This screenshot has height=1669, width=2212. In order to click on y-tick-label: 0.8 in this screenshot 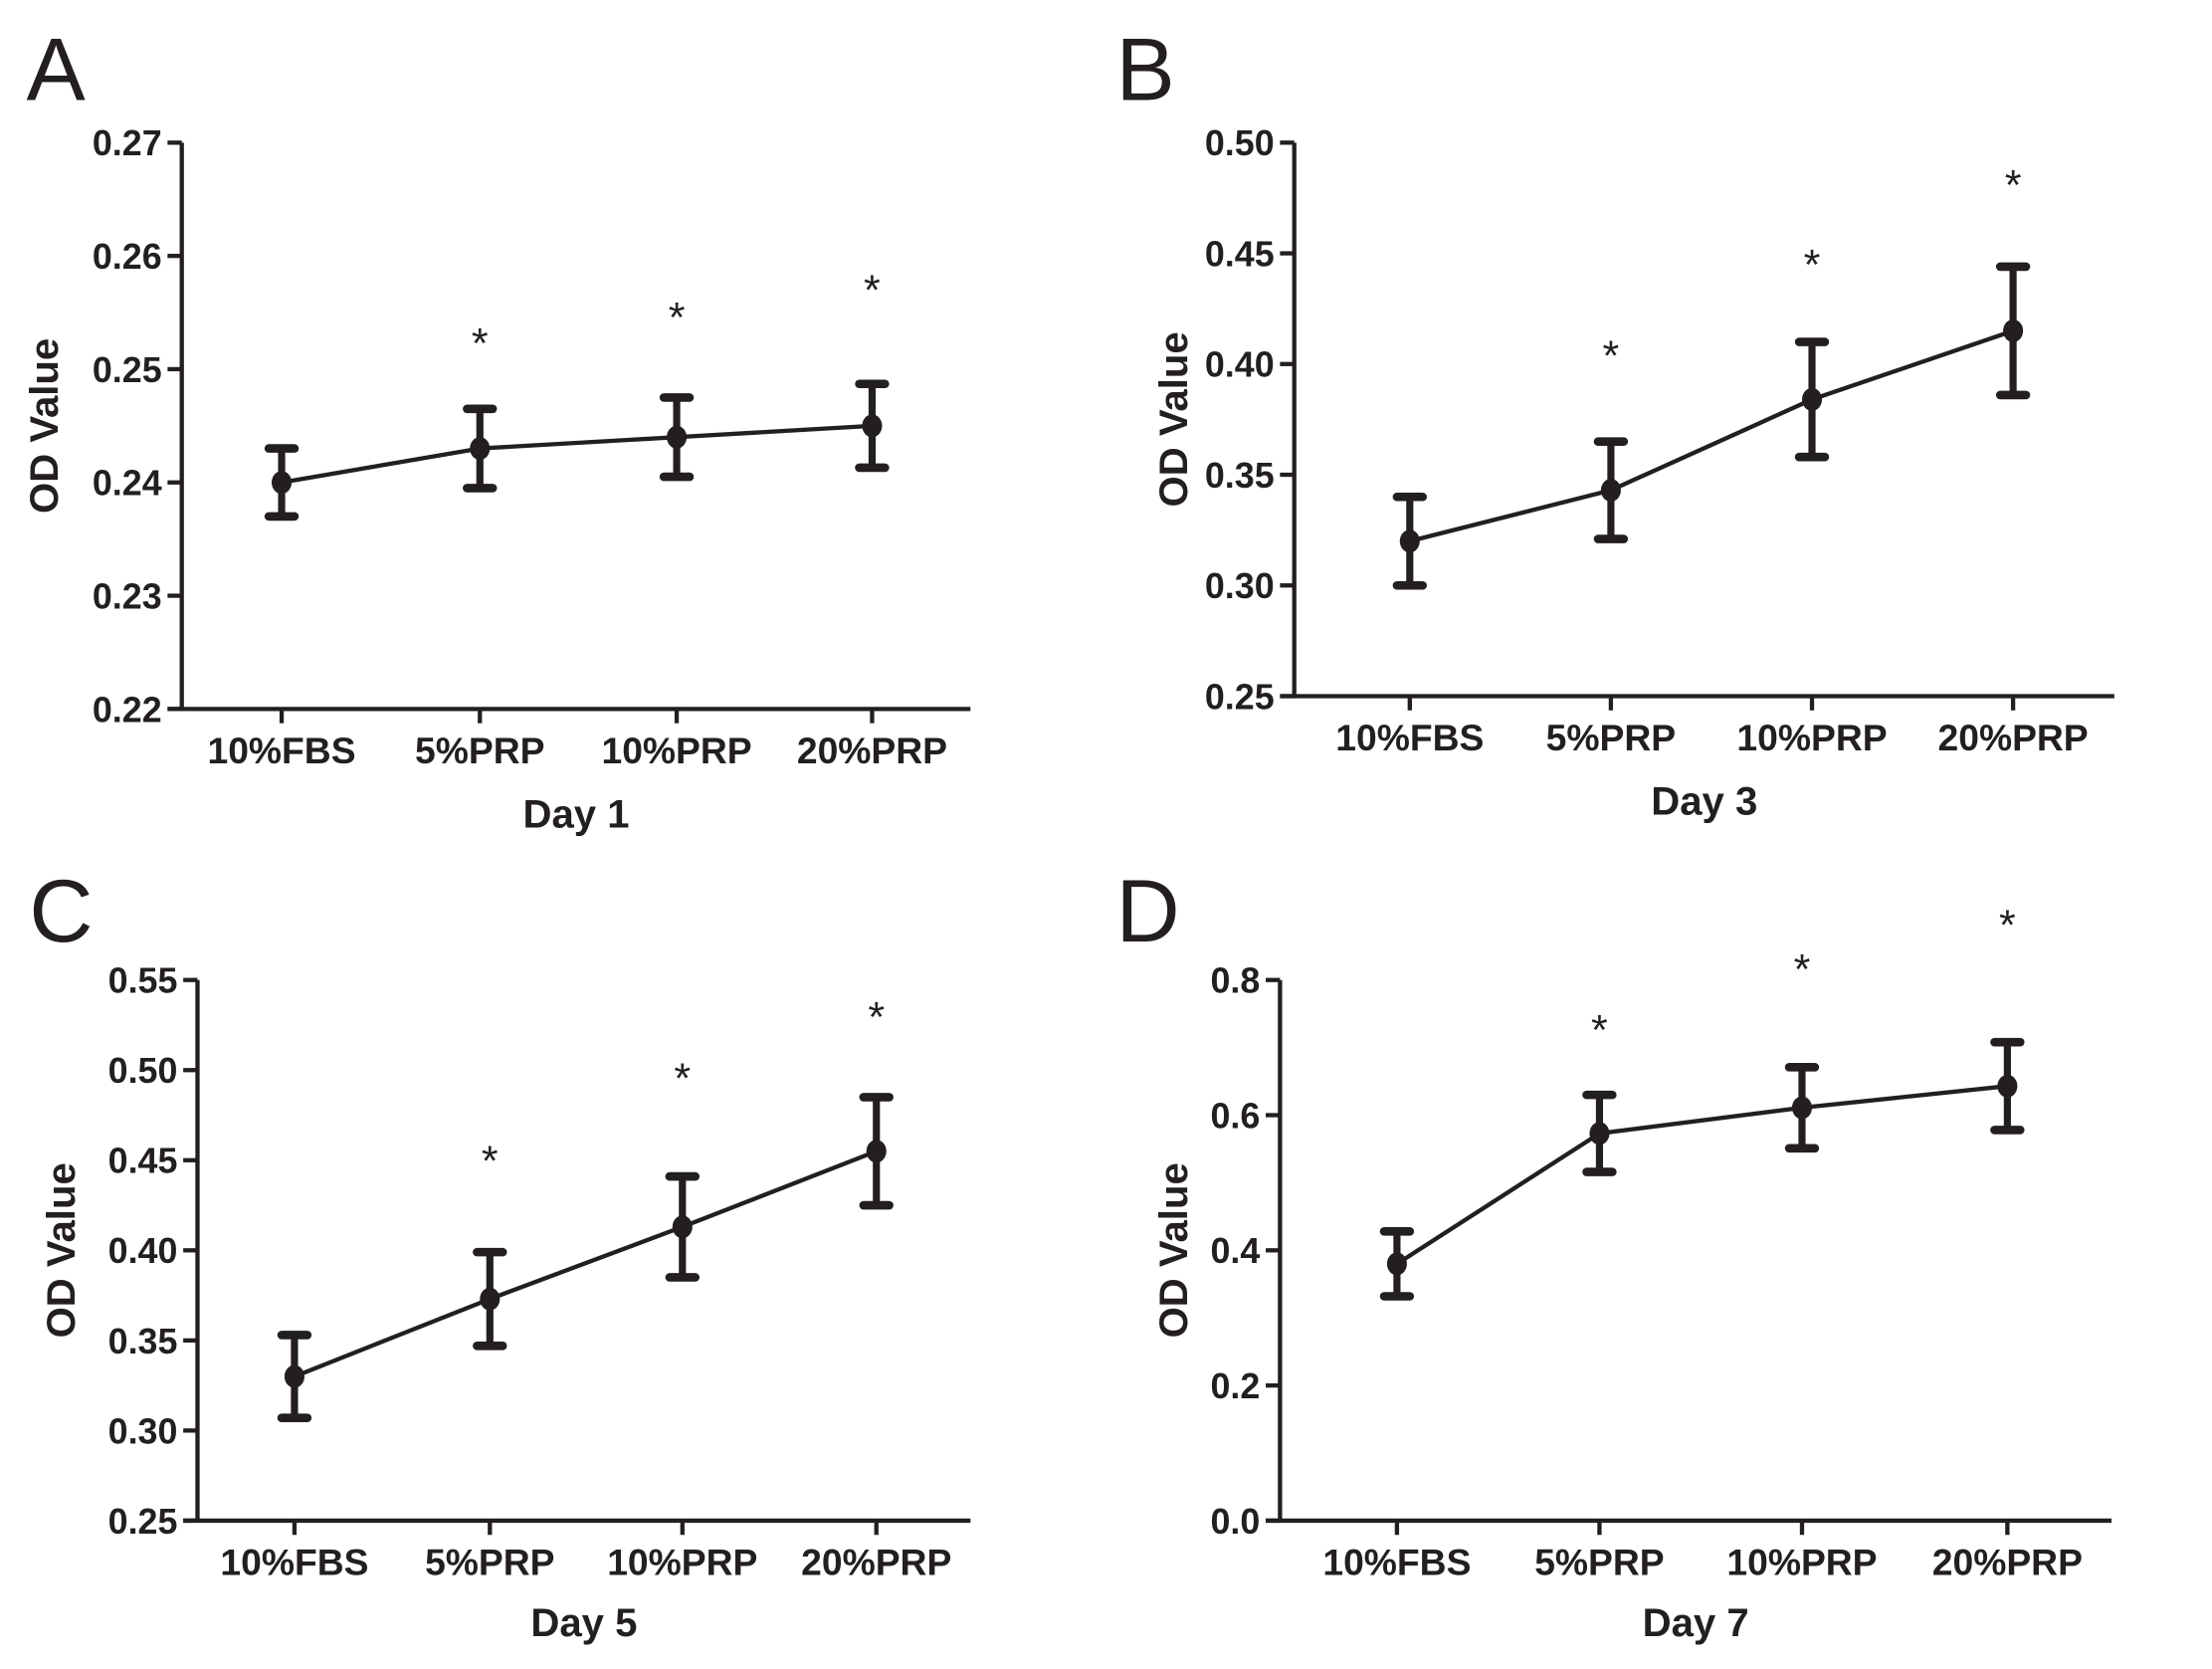, I will do `click(1235, 981)`.